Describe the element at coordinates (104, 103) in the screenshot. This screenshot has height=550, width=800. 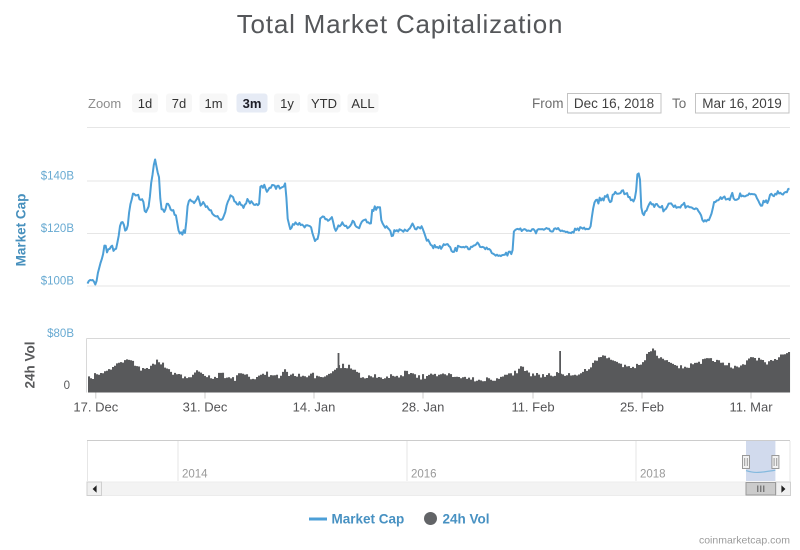
I see `svg-text: Zoom` at that location.